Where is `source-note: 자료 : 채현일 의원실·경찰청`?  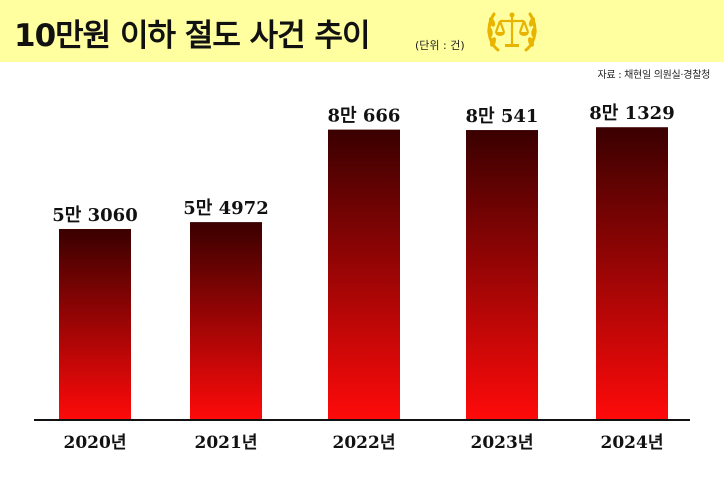
source-note: 자료 : 채현일 의원실·경찰청 is located at coordinates (654, 75).